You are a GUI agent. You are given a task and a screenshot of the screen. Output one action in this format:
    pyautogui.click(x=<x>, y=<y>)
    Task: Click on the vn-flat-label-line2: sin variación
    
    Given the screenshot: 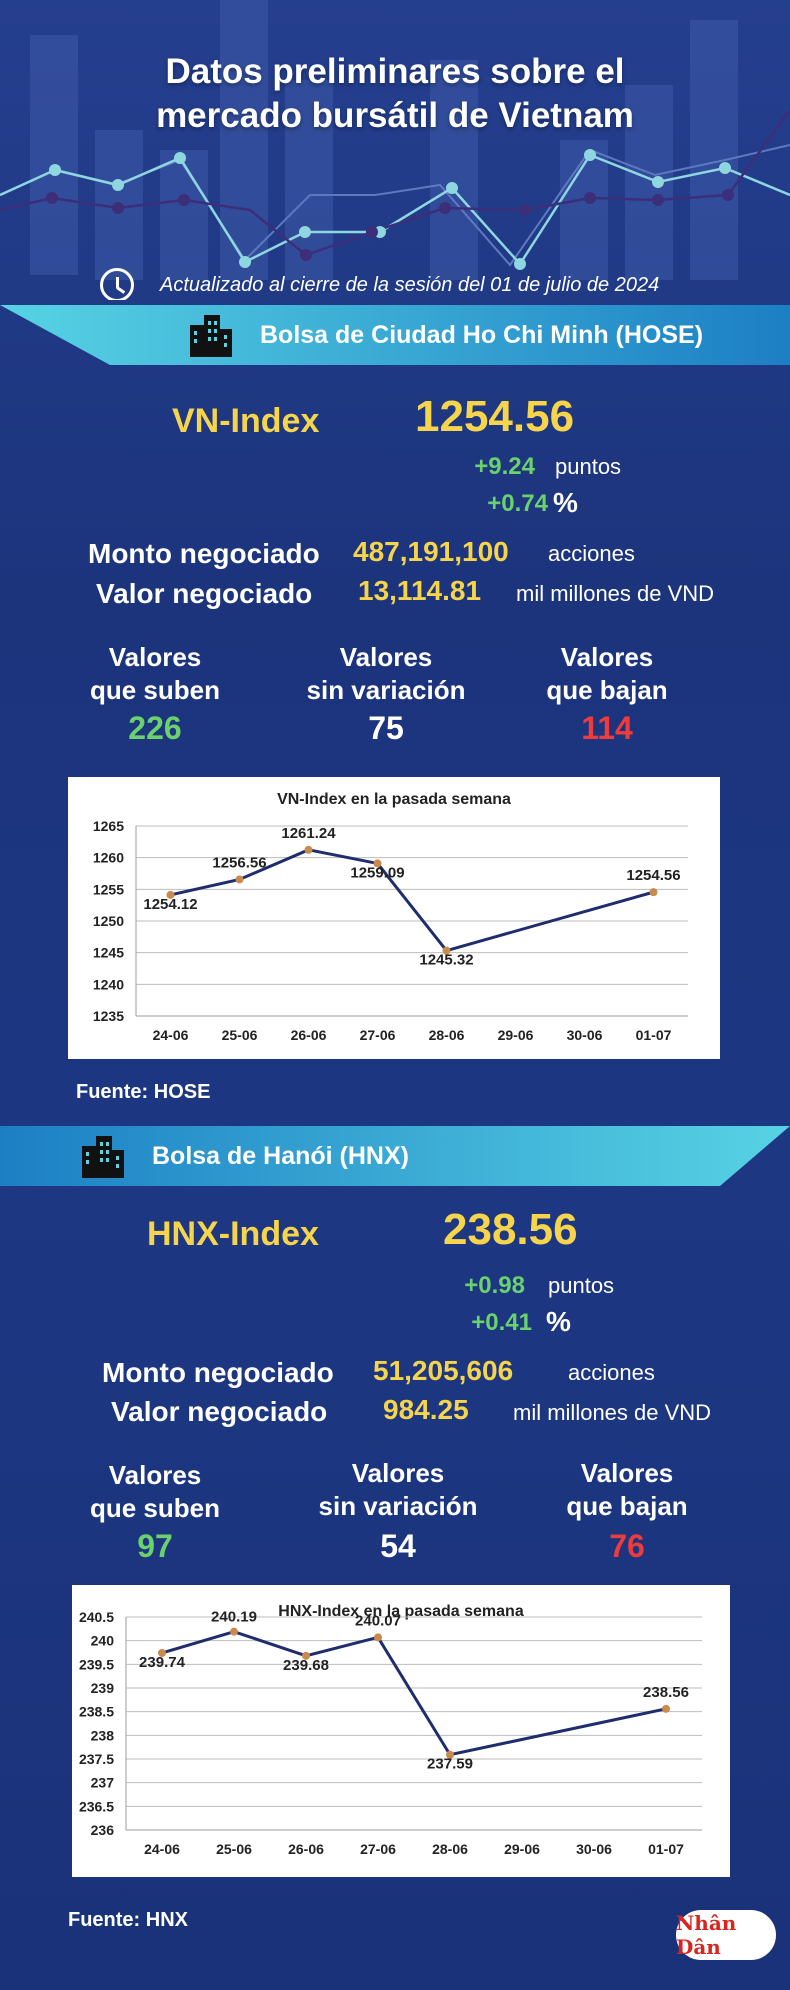 What is the action you would take?
    pyautogui.click(x=386, y=690)
    